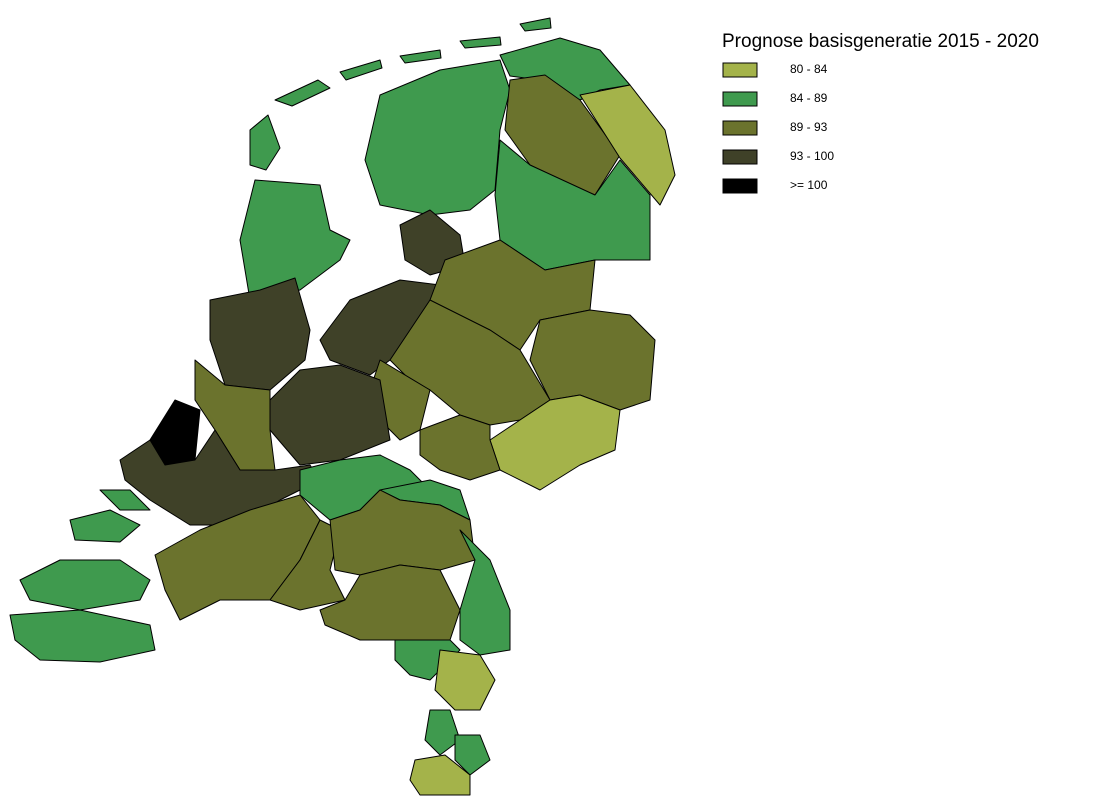  I want to click on legend-title: Prognose basisgeneratie 2015 - 2020, so click(880, 41).